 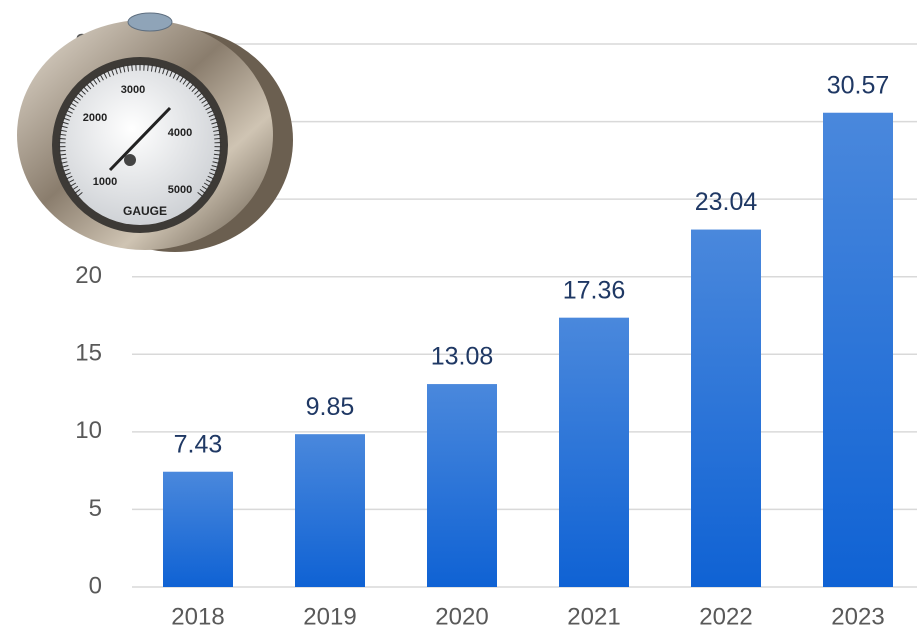 What do you see at coordinates (88, 353) in the screenshot?
I see `y-tick-label: 15` at bounding box center [88, 353].